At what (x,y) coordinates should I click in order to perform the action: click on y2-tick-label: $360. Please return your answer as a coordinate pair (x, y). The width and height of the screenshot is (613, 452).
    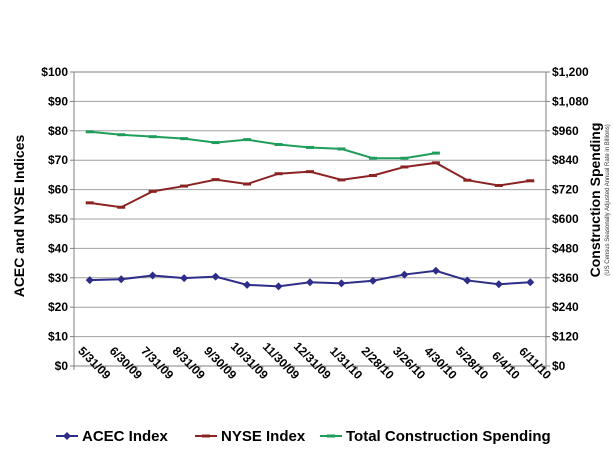
    Looking at the image, I should click on (565, 278).